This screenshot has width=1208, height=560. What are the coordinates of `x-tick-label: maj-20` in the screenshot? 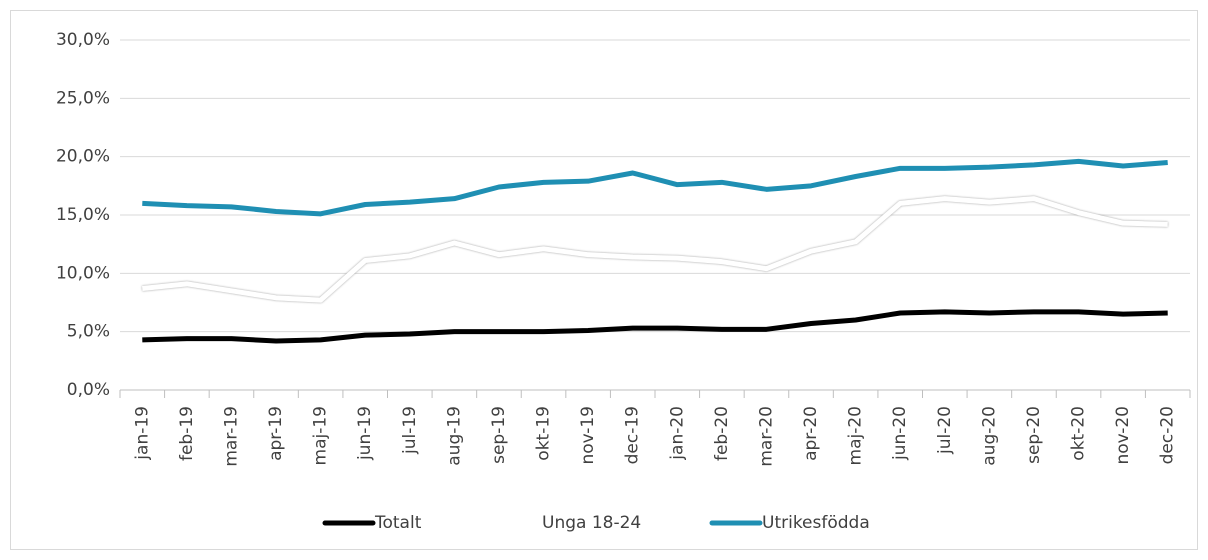 It's located at (856, 435).